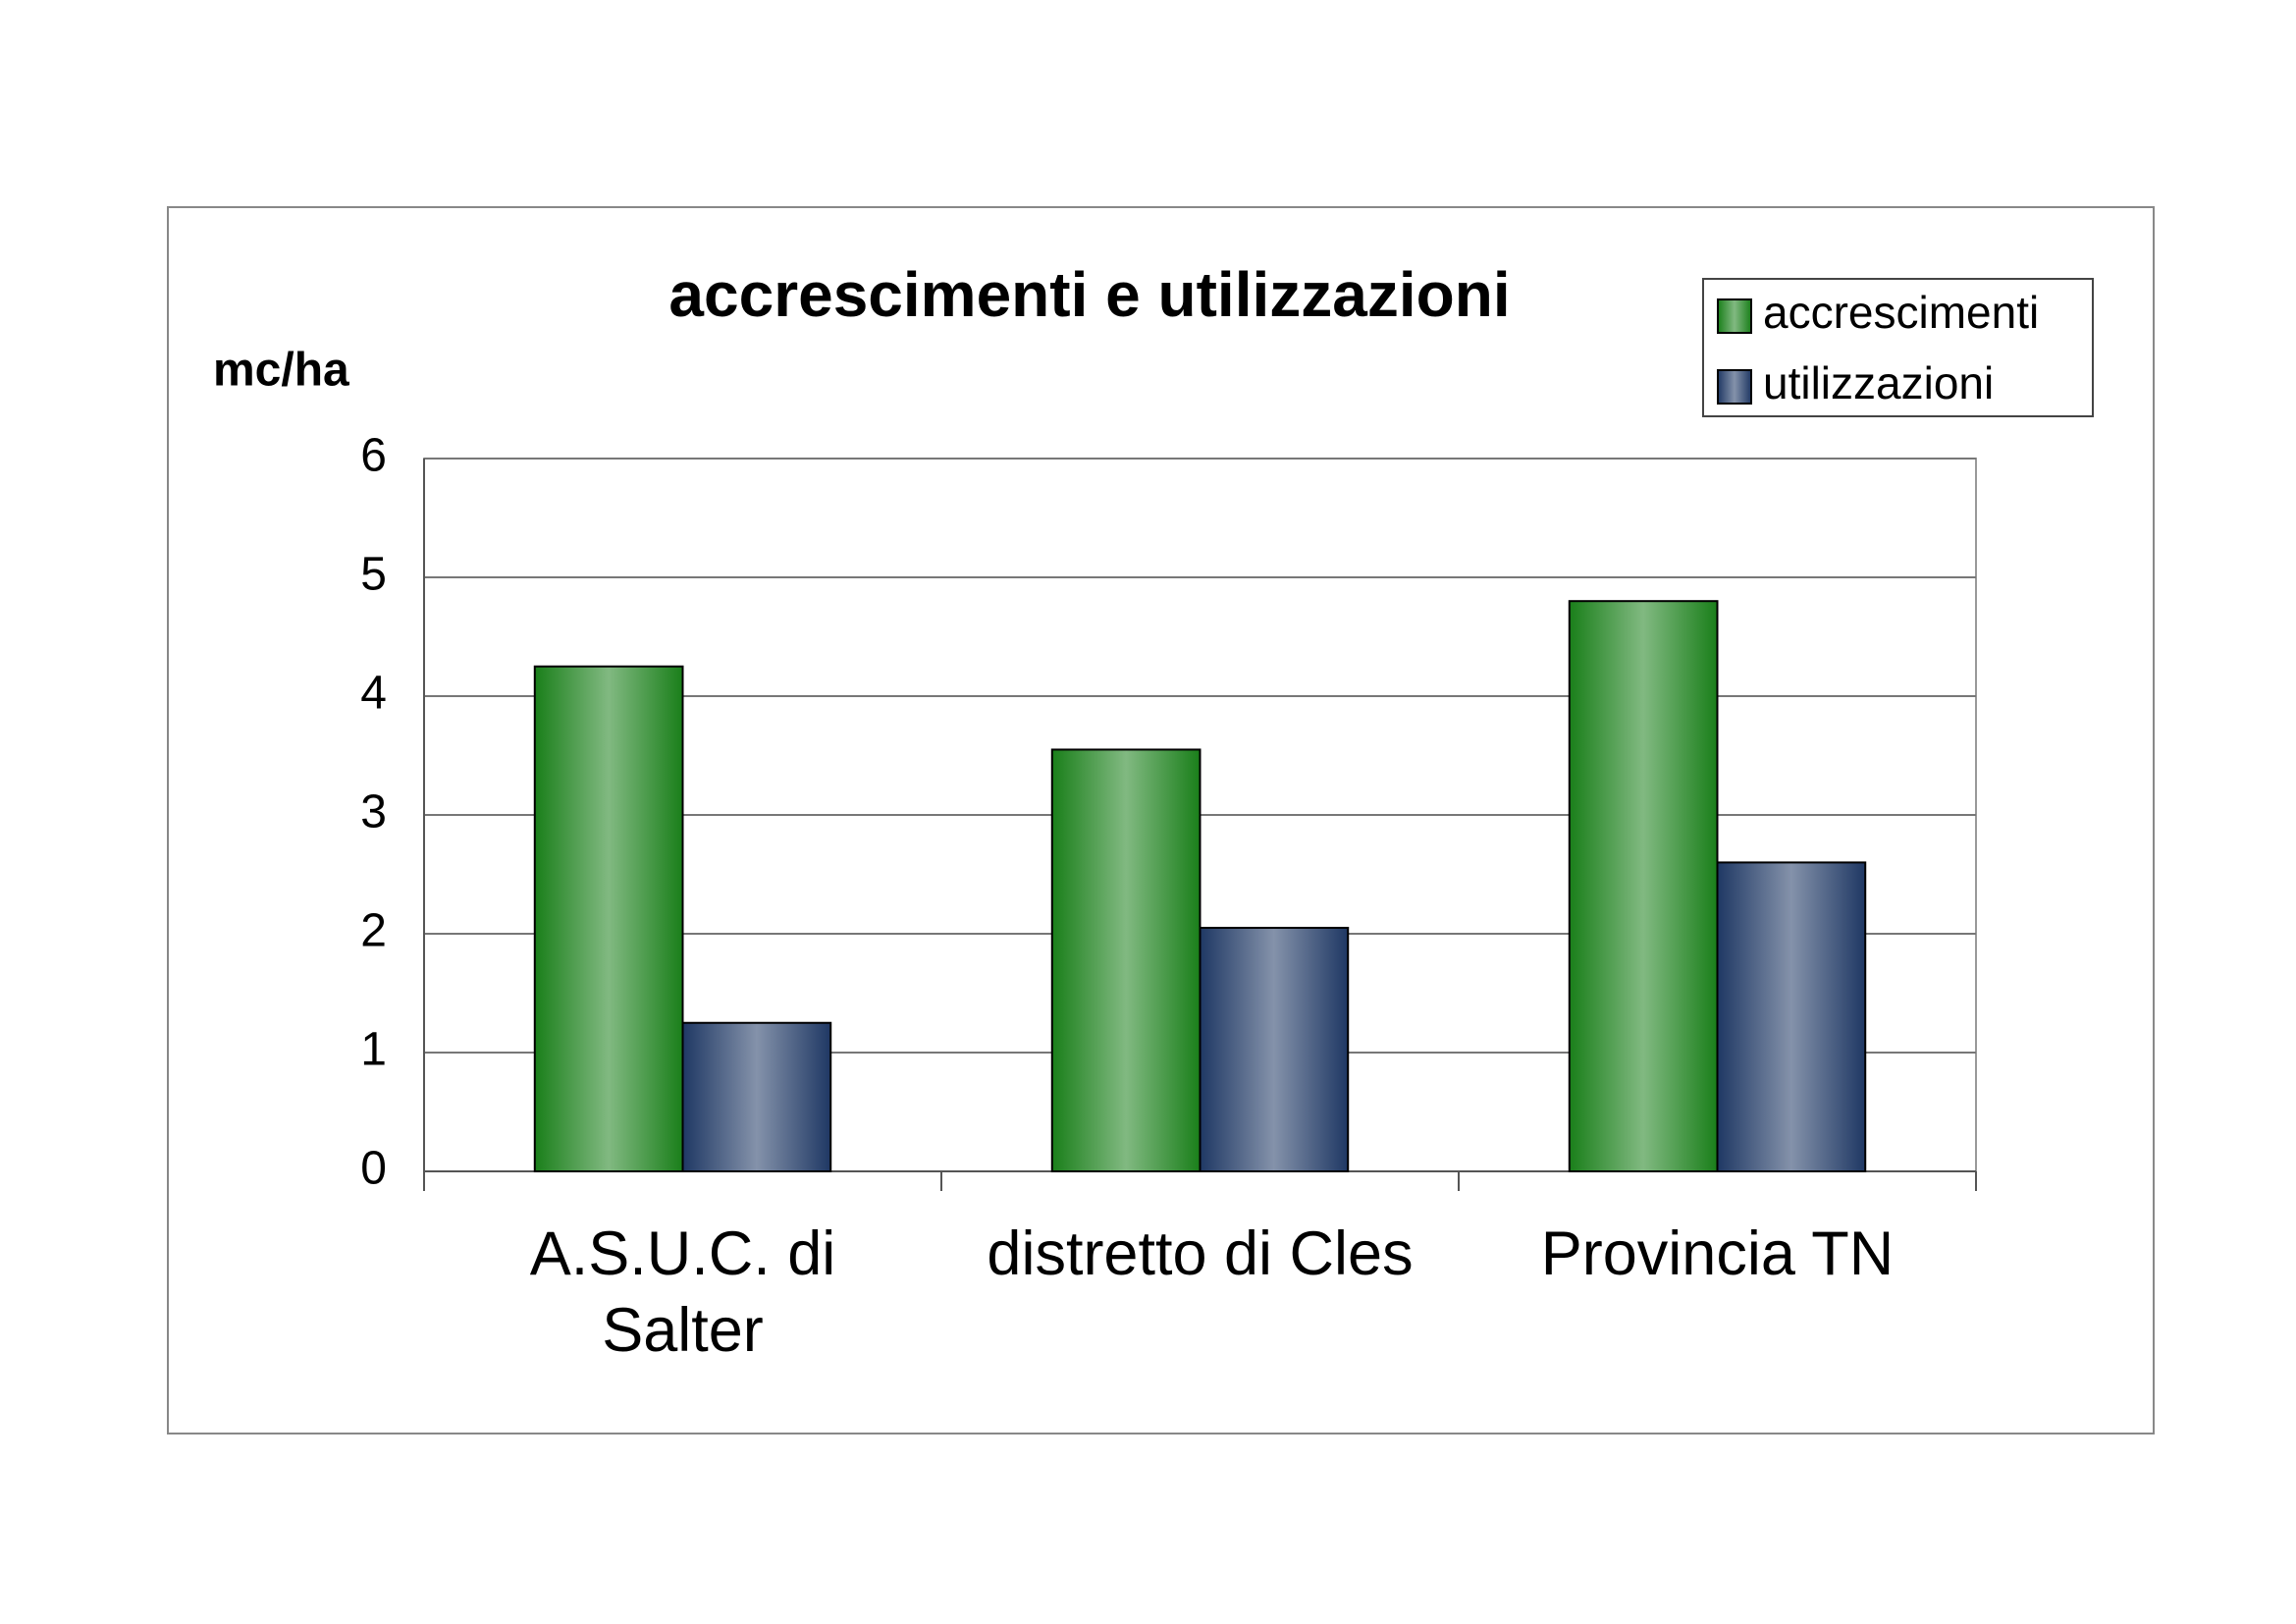  What do you see at coordinates (682, 1292) in the screenshot?
I see `x-tick-label: A.S.U.C. di Salter` at bounding box center [682, 1292].